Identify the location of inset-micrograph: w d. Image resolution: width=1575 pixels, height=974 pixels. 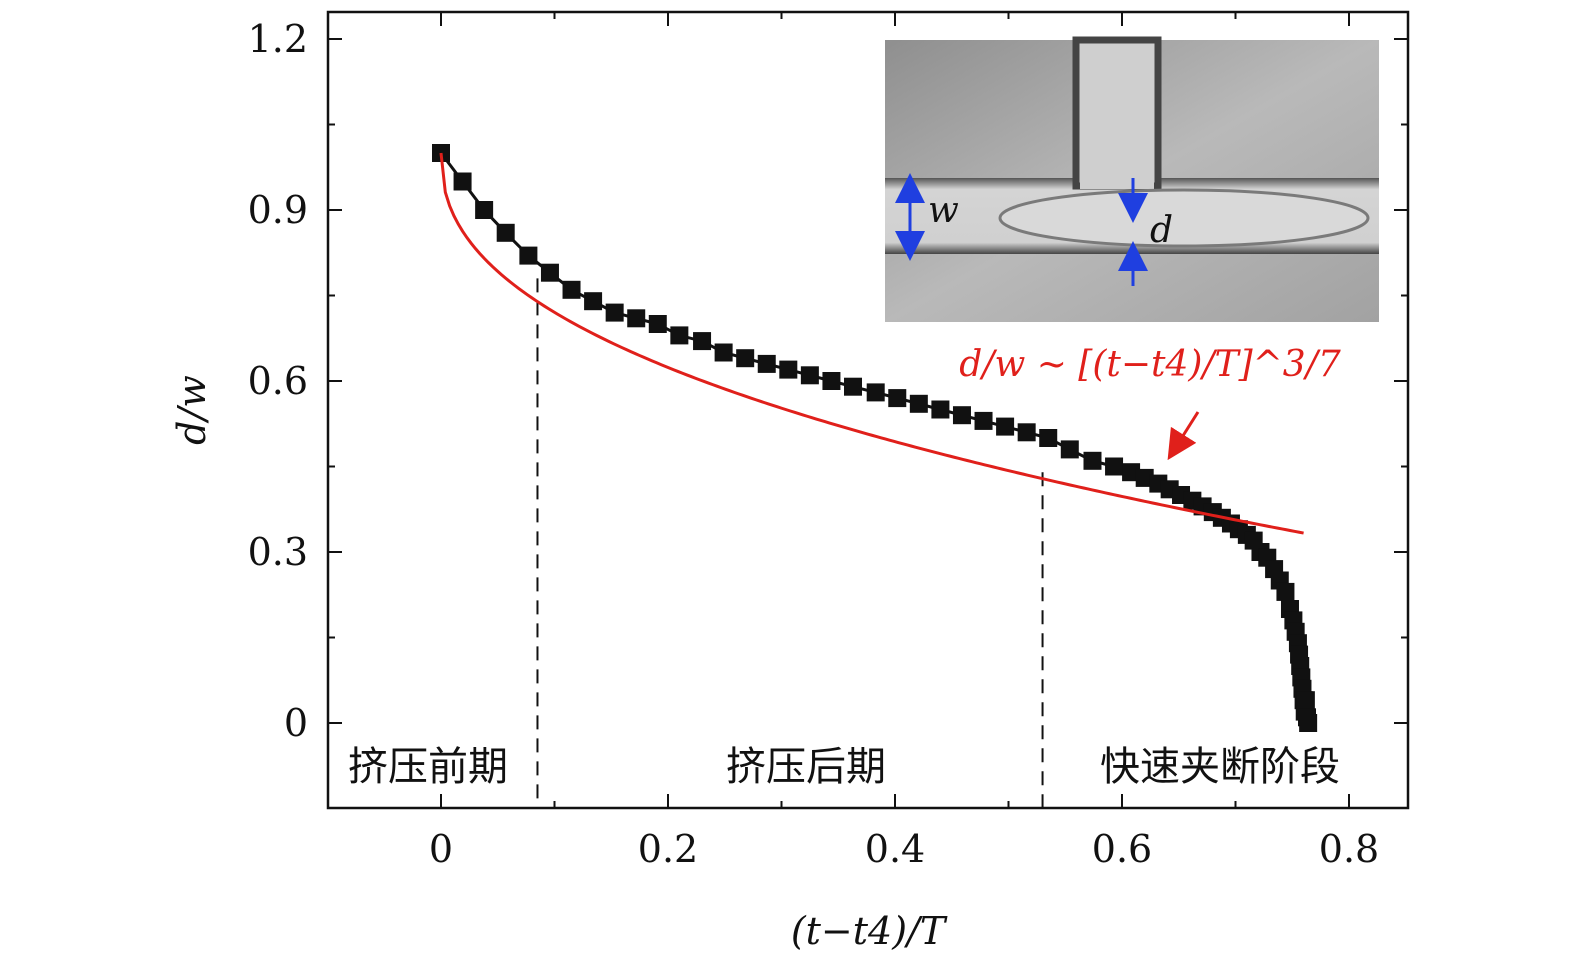
(1132, 179).